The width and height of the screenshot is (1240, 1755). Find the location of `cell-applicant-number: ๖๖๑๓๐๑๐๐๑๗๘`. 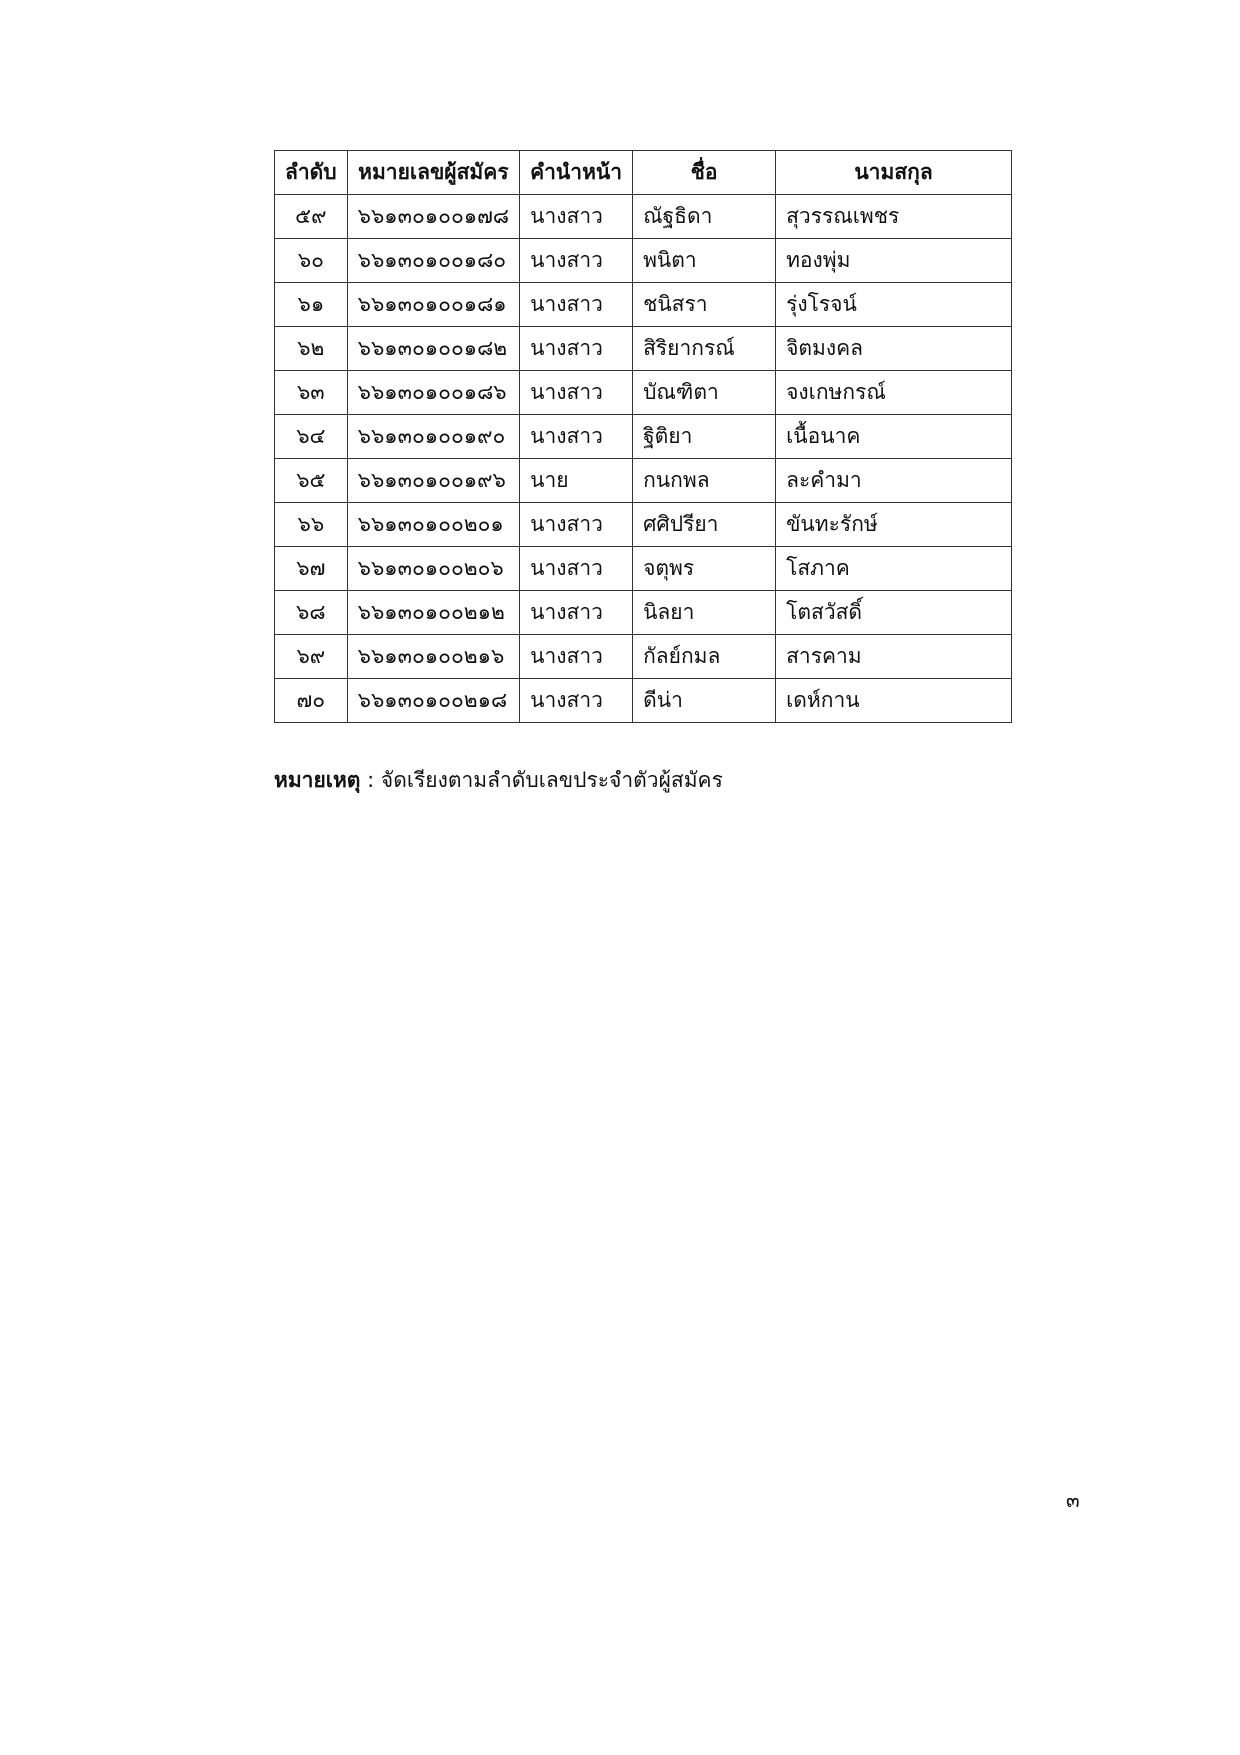

cell-applicant-number: ๖๖๑๓๐๑๐๐๑๗๘ is located at coordinates (433, 216).